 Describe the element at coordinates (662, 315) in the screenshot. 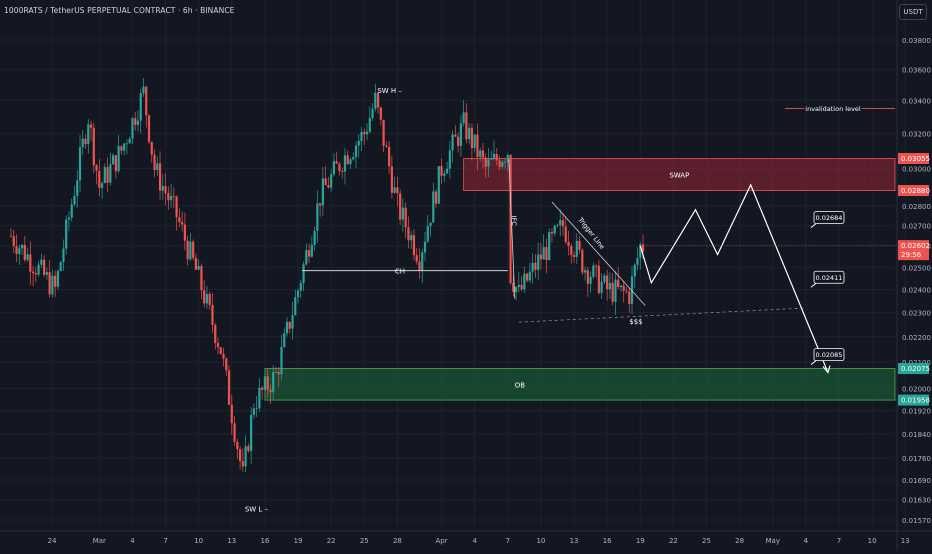

I see `liquidity-line` at that location.